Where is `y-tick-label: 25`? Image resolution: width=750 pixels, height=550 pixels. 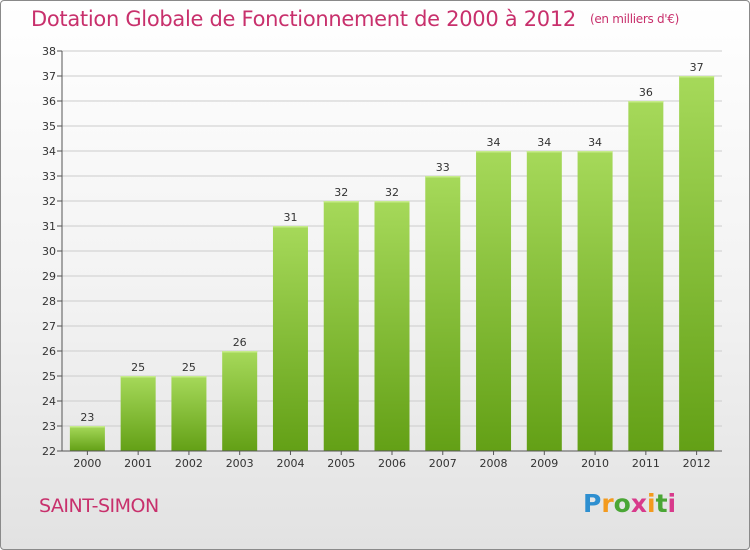 y-tick-label: 25 is located at coordinates (49, 376).